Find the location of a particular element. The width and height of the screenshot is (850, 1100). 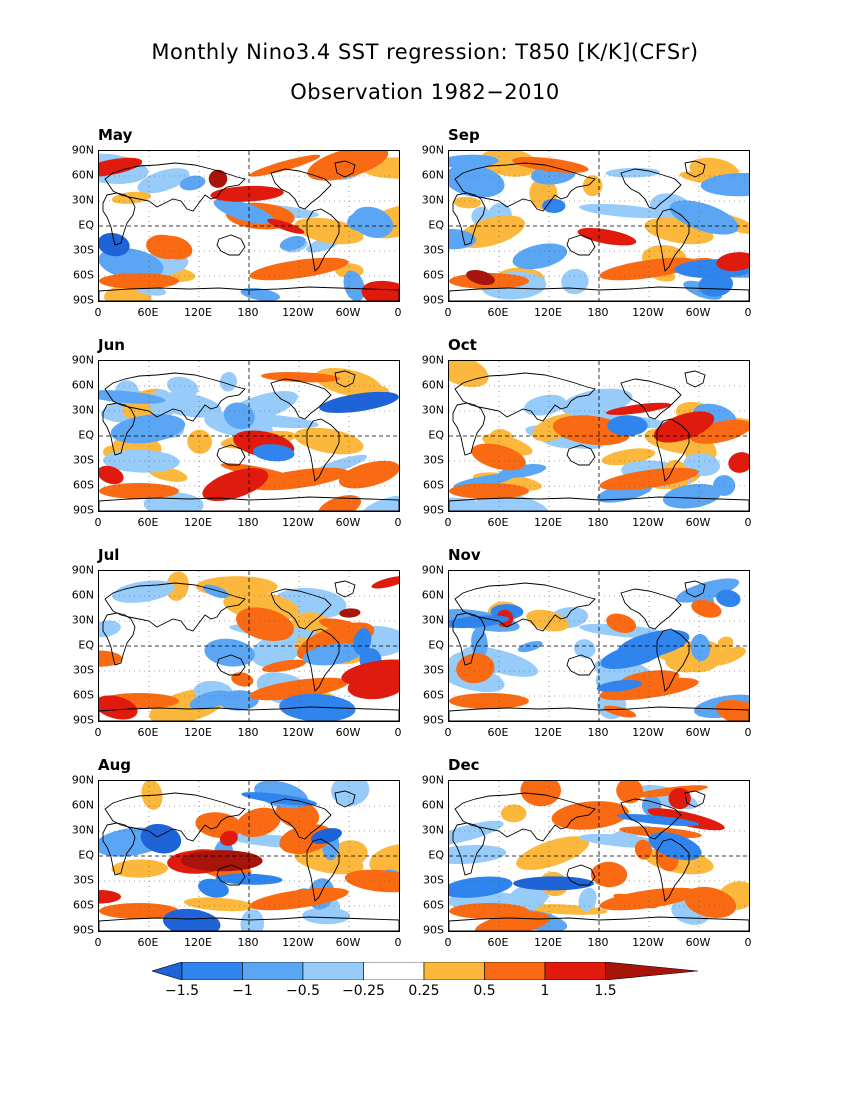

regression-map is located at coordinates (599, 646).